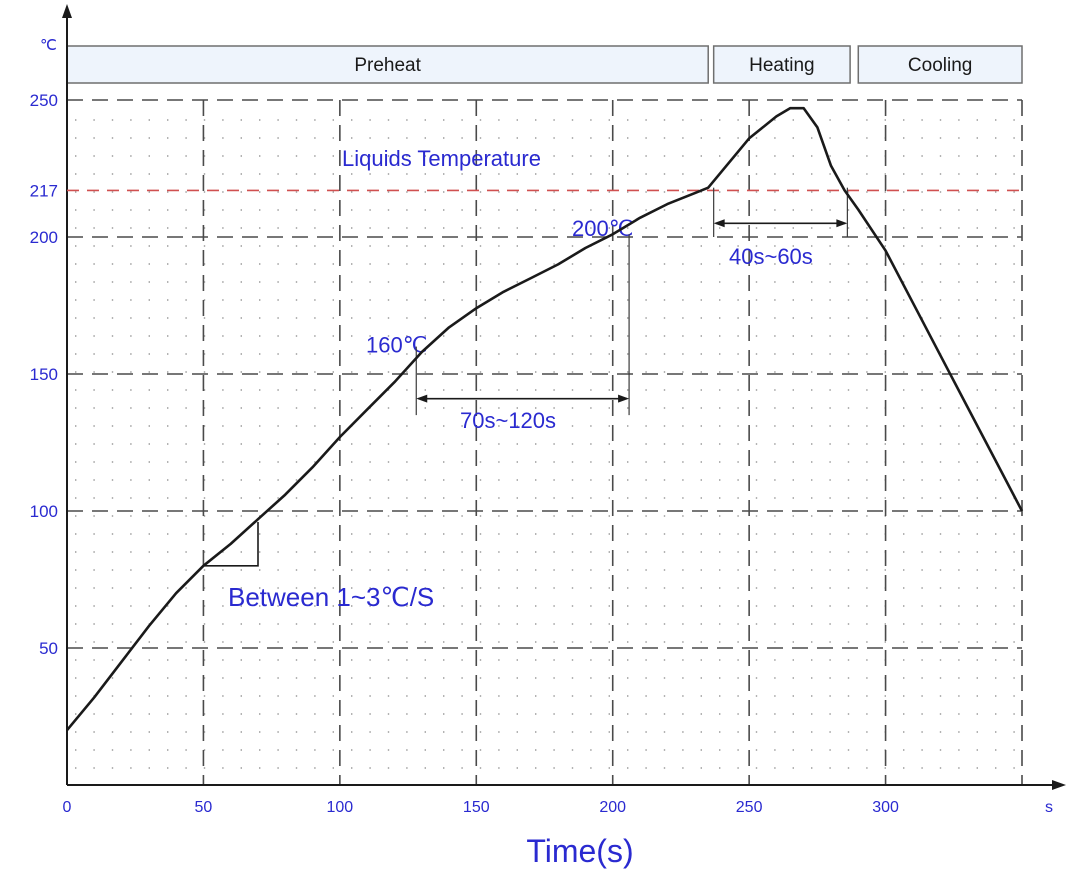  I want to click on annotation-70-120s: 70s~120s, so click(508, 420).